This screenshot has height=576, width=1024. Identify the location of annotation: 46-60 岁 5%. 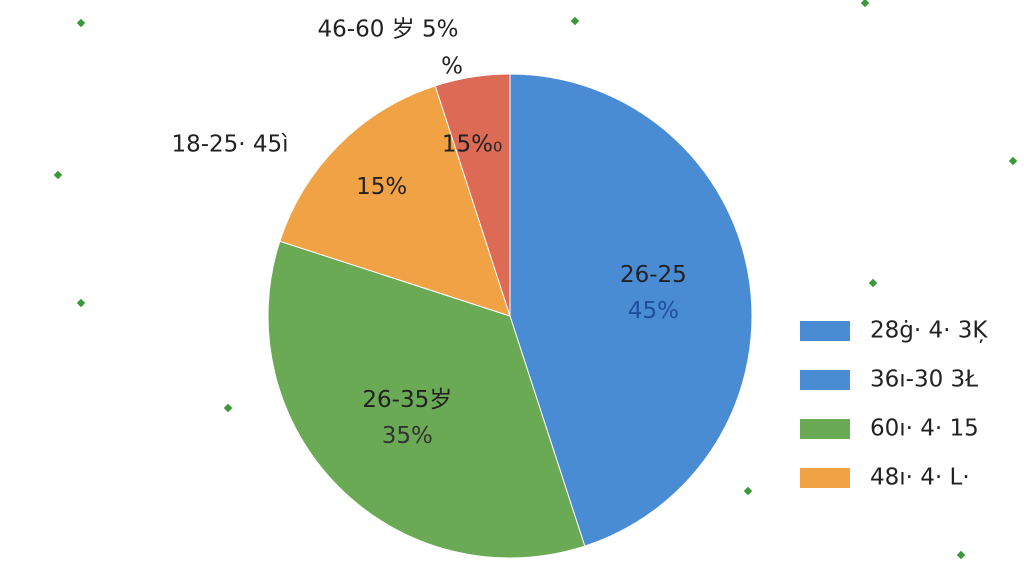
(388, 30).